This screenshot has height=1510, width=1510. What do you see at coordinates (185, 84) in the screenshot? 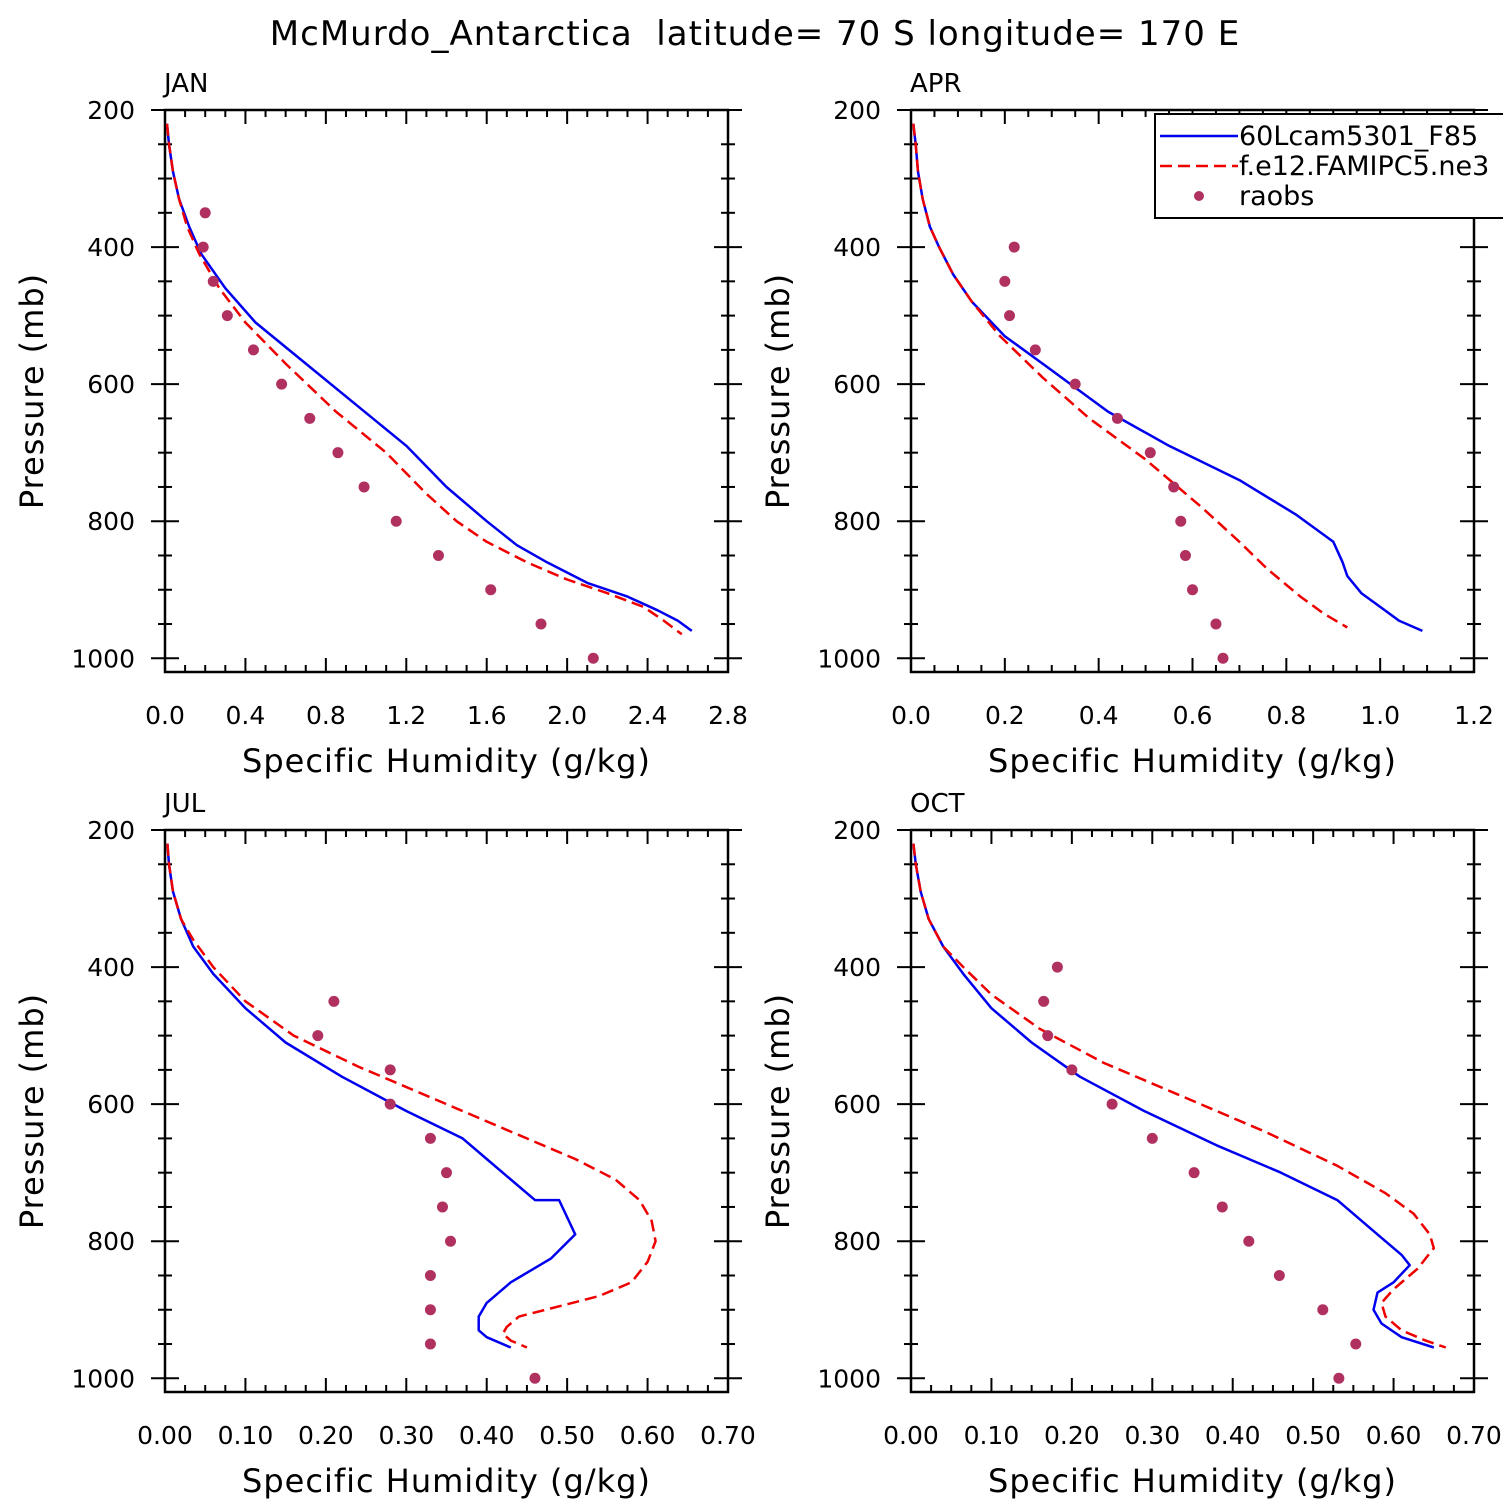
I see `panel-label-jan: JAN` at bounding box center [185, 84].